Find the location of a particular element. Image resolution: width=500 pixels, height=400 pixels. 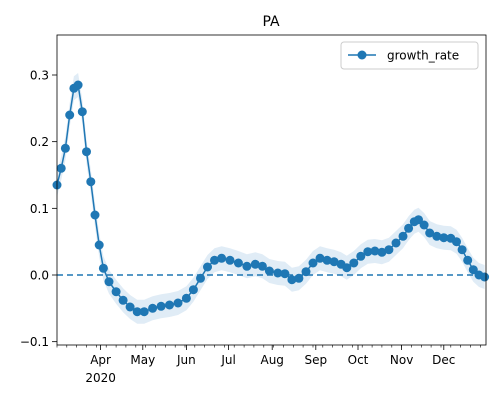

x-tick-year-label: 2020 is located at coordinates (100, 378).